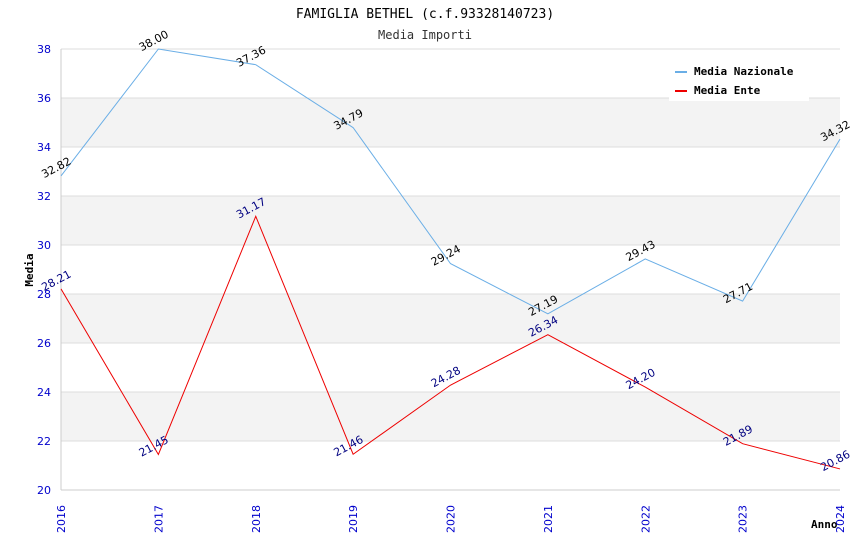 The width and height of the screenshot is (850, 550). I want to click on chart-title: FAMIGLIA BETHEL (c.f.93328140723), so click(425, 14).